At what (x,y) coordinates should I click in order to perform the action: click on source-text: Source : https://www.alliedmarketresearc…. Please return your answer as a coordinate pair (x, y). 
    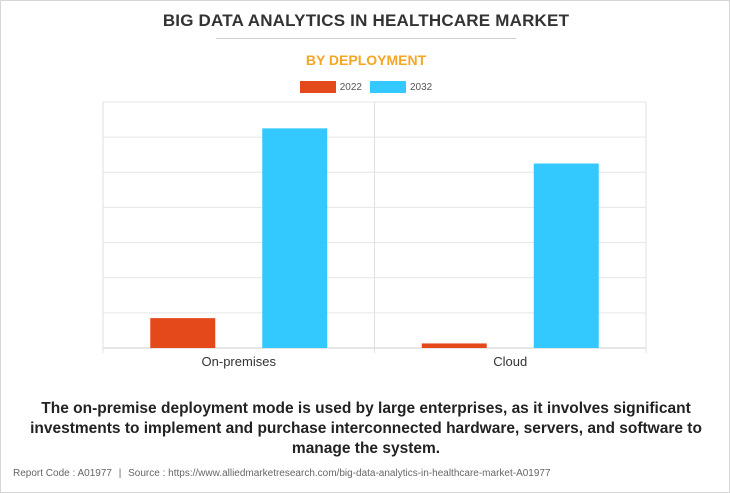
    Looking at the image, I should click on (339, 473).